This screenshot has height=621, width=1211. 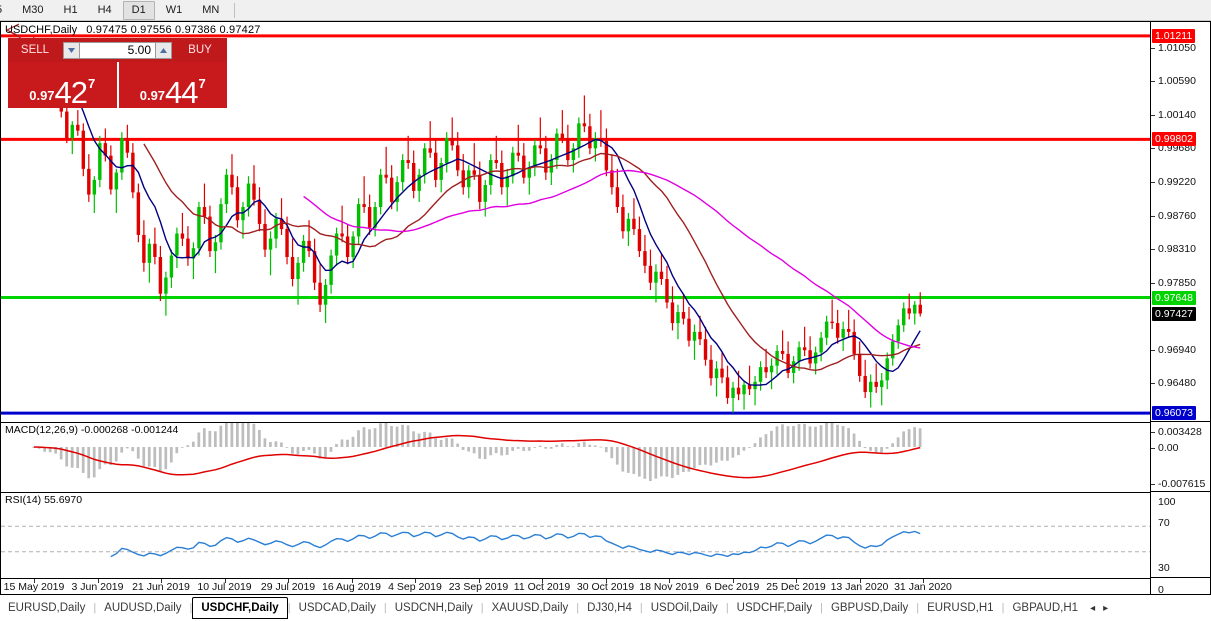 What do you see at coordinates (1167, 502) in the screenshot?
I see `rsi-scale-label: 100` at bounding box center [1167, 502].